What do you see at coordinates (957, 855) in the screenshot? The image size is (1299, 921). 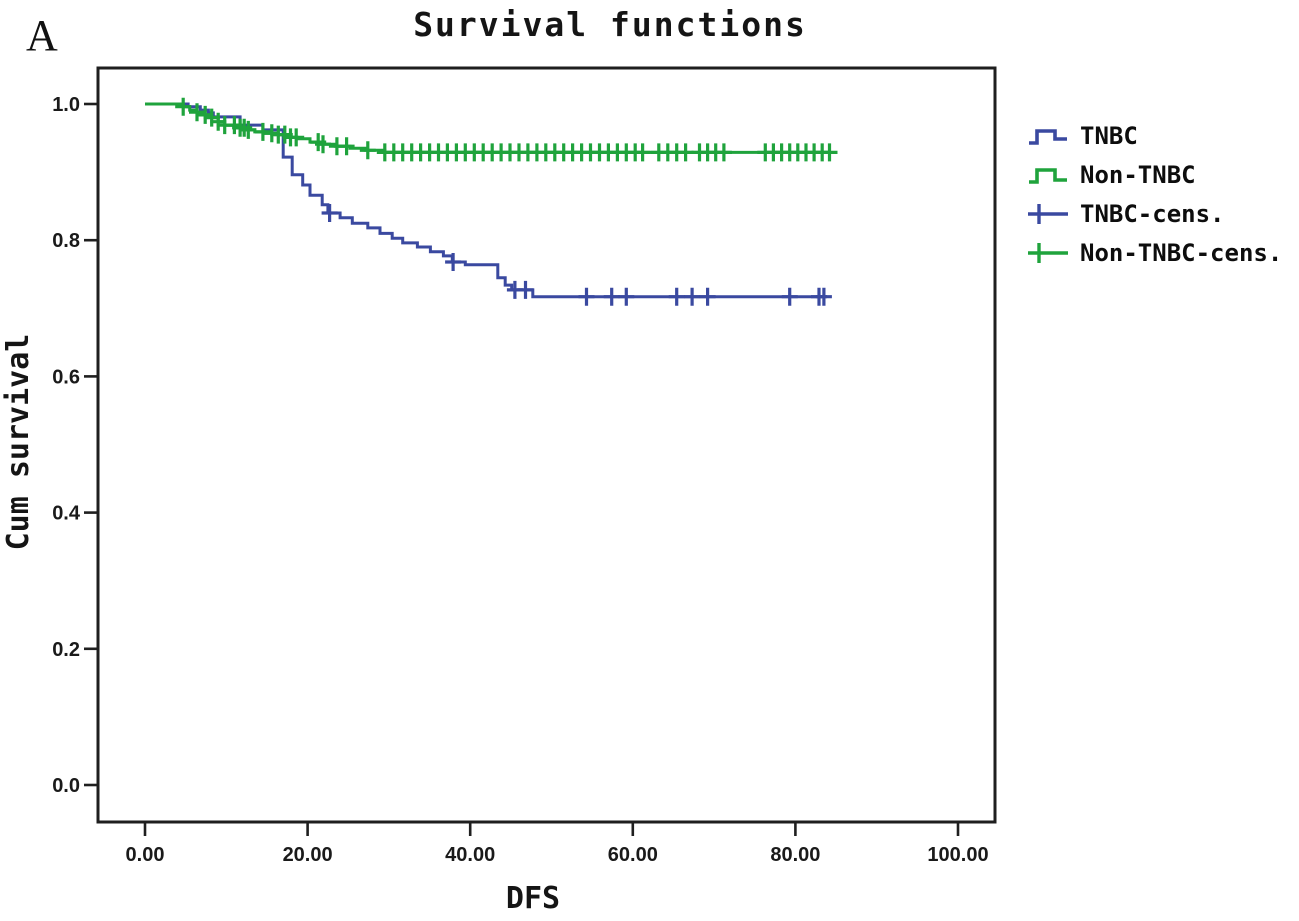 I see `x-tick-label: 100.00` at bounding box center [957, 855].